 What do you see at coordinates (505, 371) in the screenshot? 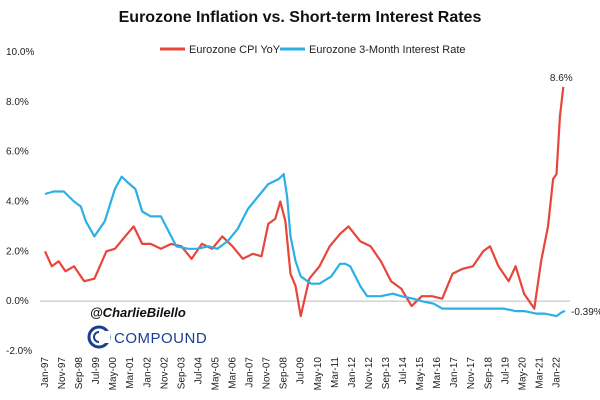
I see `x-tick-label: Jul-19` at bounding box center [505, 371].